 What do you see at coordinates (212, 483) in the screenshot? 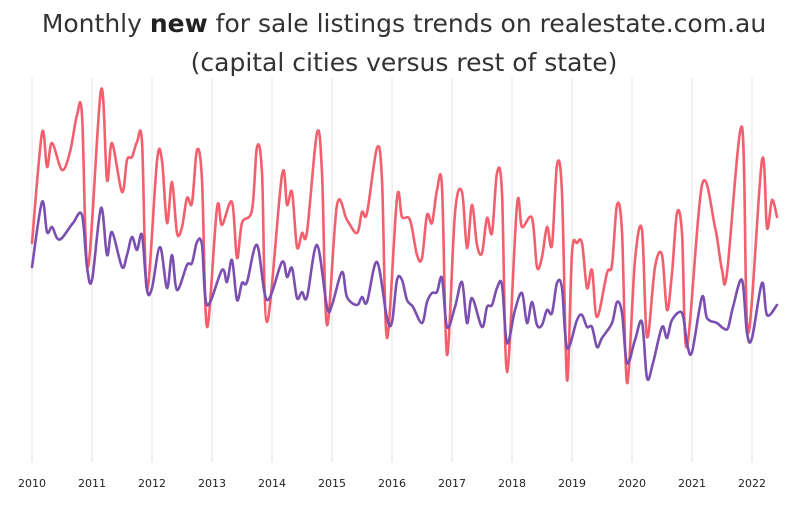
I see `x-tick-label: 2013` at bounding box center [212, 483].